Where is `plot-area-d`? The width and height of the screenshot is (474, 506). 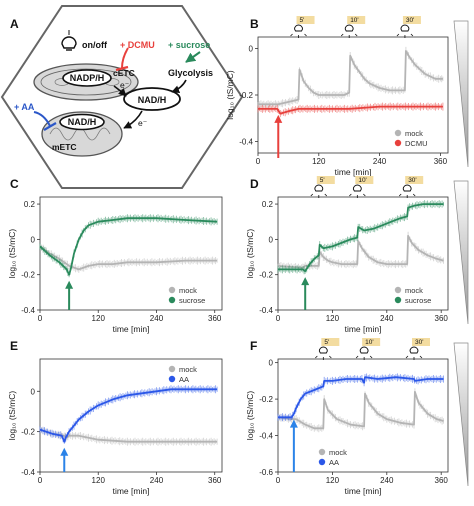 plot-area-d is located at coordinates (363, 253).